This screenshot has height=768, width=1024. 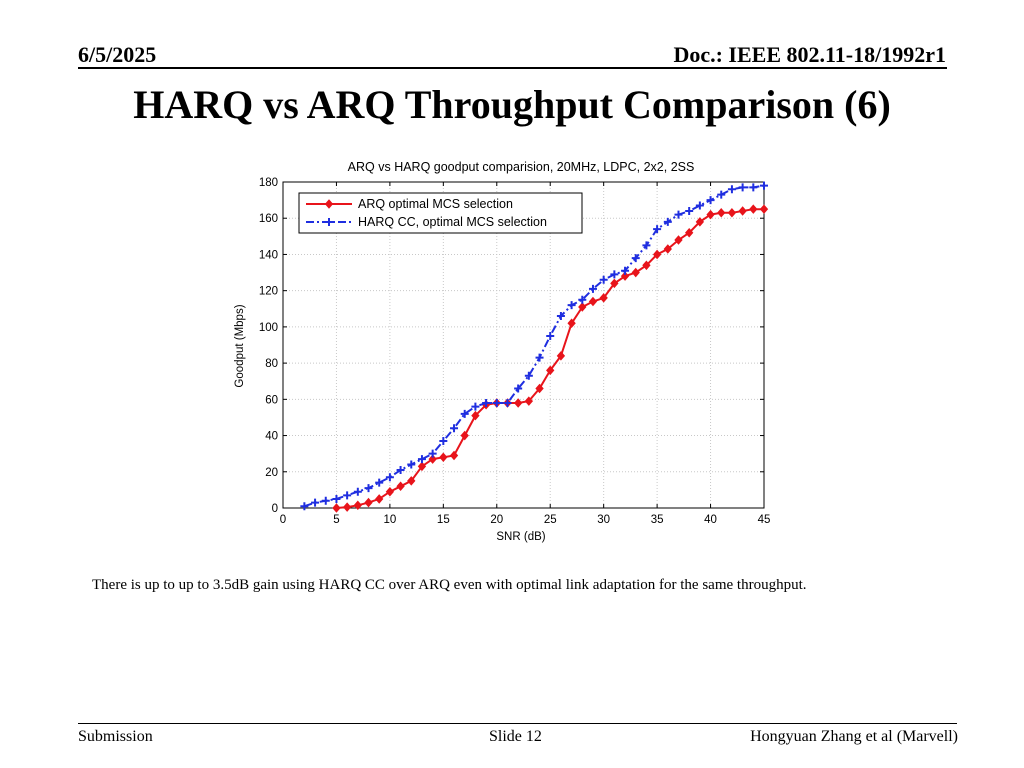 What do you see at coordinates (117, 54) in the screenshot?
I see `header-date: 6/5/2025` at bounding box center [117, 54].